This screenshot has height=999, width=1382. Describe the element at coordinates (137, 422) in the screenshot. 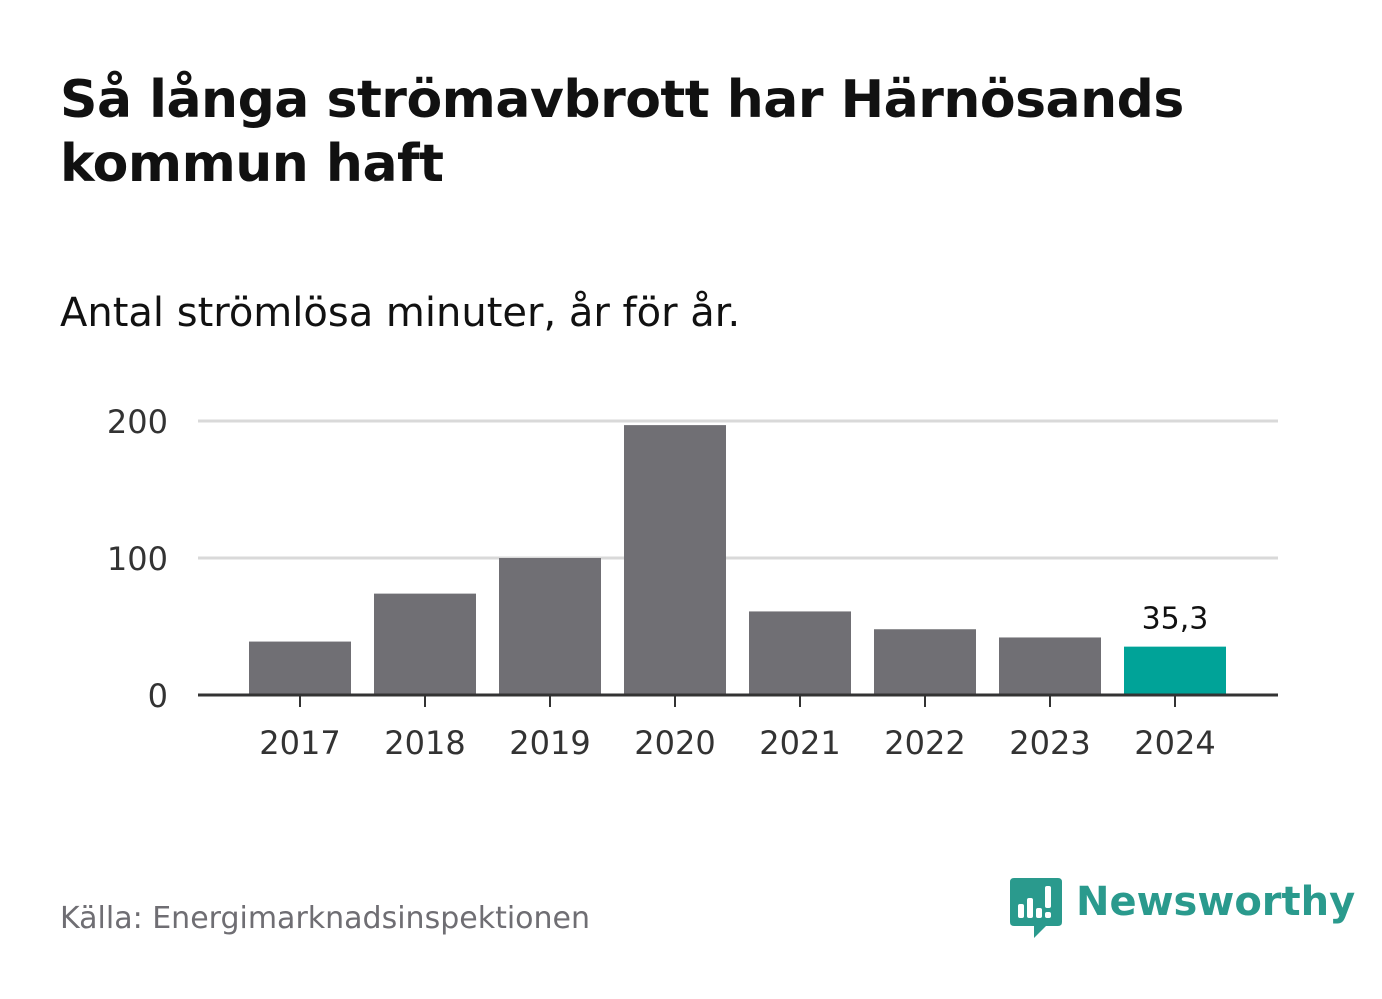

I see `y-tick-label-200: 200` at that location.